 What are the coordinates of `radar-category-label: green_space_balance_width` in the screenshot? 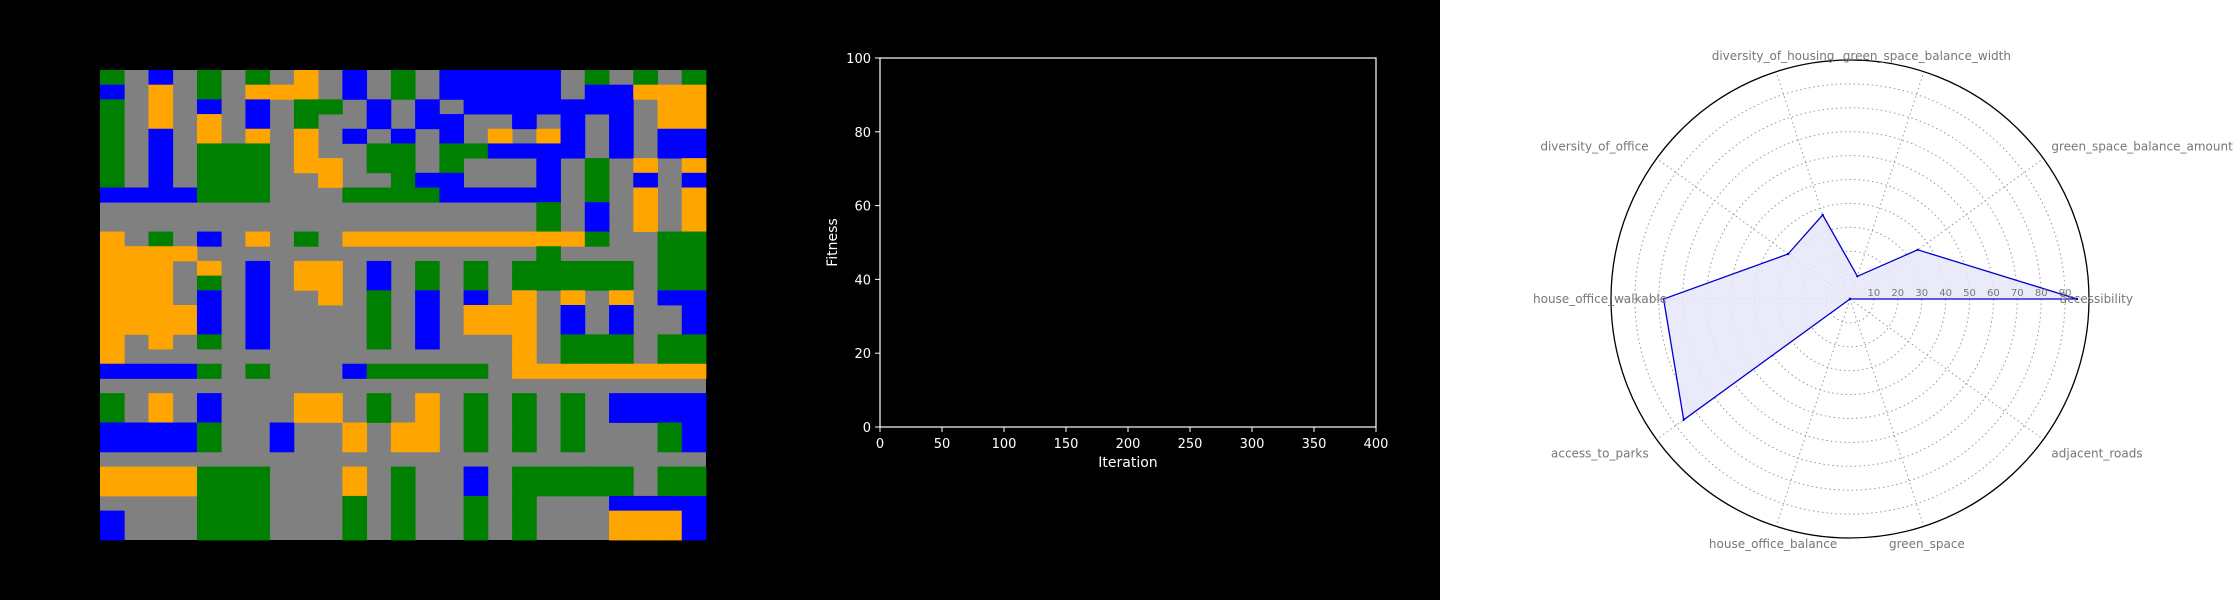 It's located at (1927, 56).